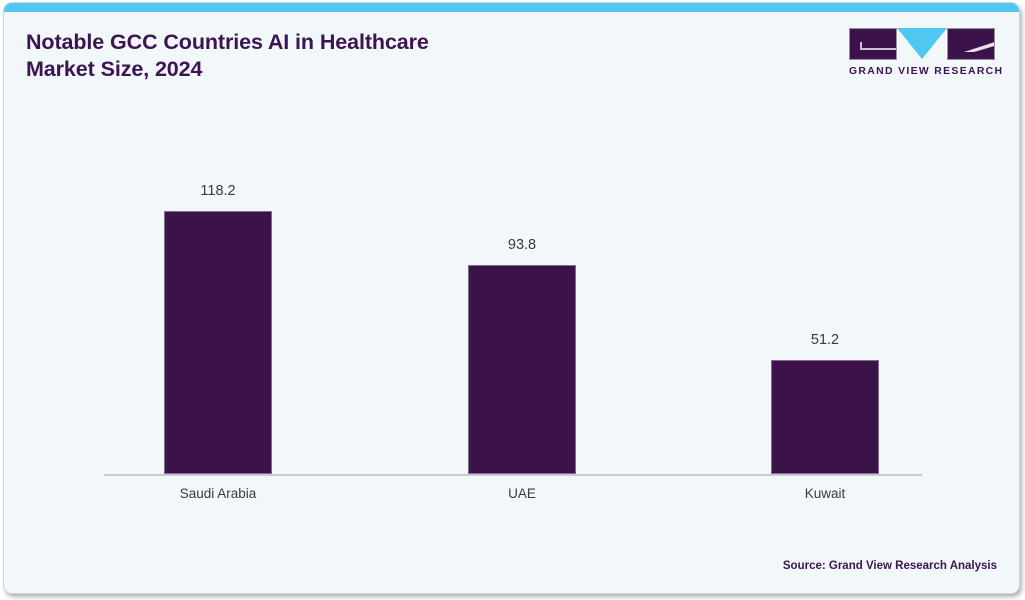  What do you see at coordinates (971, 44) in the screenshot?
I see `logo-right-block-icon` at bounding box center [971, 44].